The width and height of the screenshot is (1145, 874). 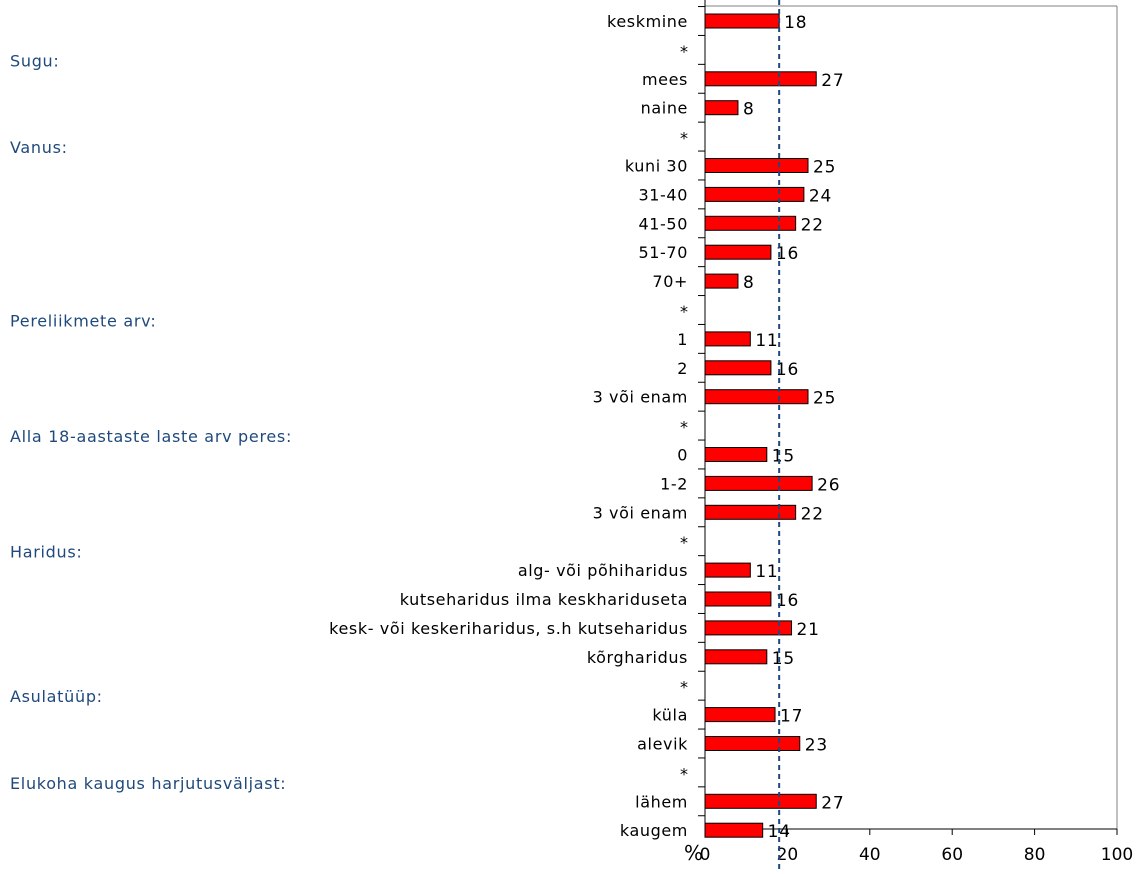 What do you see at coordinates (654, 830) in the screenshot?
I see `category-label: kaugem` at bounding box center [654, 830].